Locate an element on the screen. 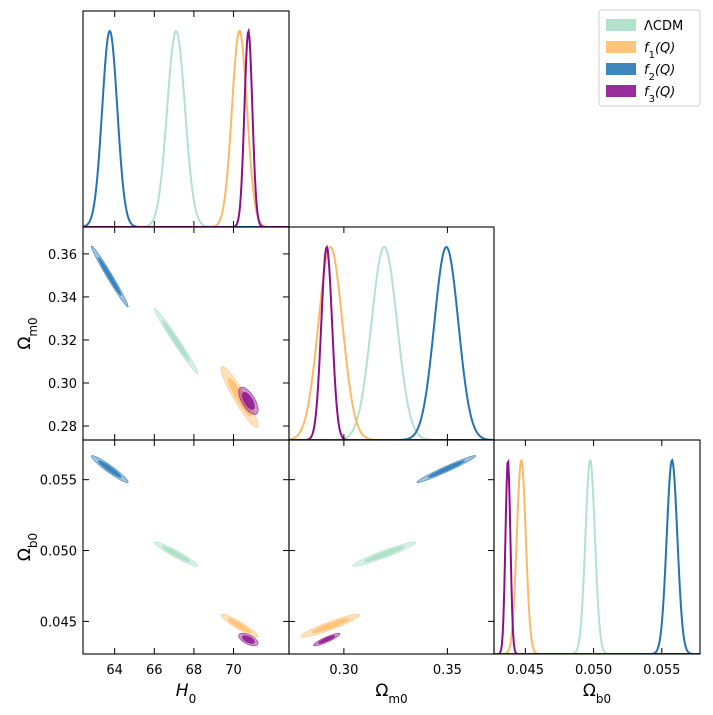 The width and height of the screenshot is (713, 715). y-tick-label-Om-2: 0.32 is located at coordinates (62, 341).